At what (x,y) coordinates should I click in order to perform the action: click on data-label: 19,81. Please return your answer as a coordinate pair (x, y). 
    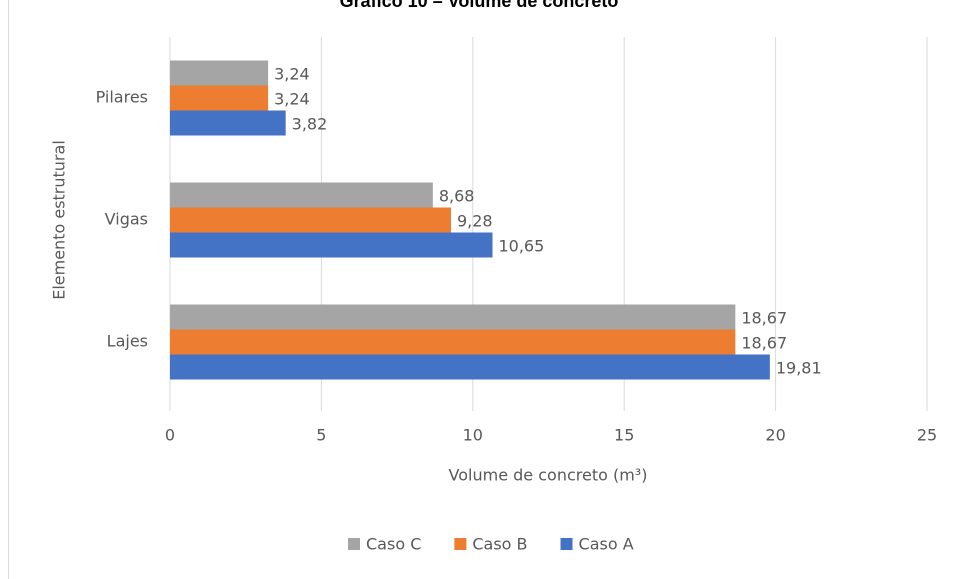
    Looking at the image, I should click on (799, 368).